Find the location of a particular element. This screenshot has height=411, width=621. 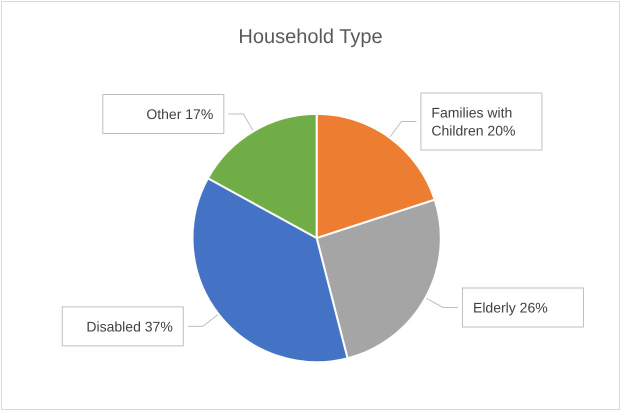

slice-label: Other 17% is located at coordinates (180, 114).